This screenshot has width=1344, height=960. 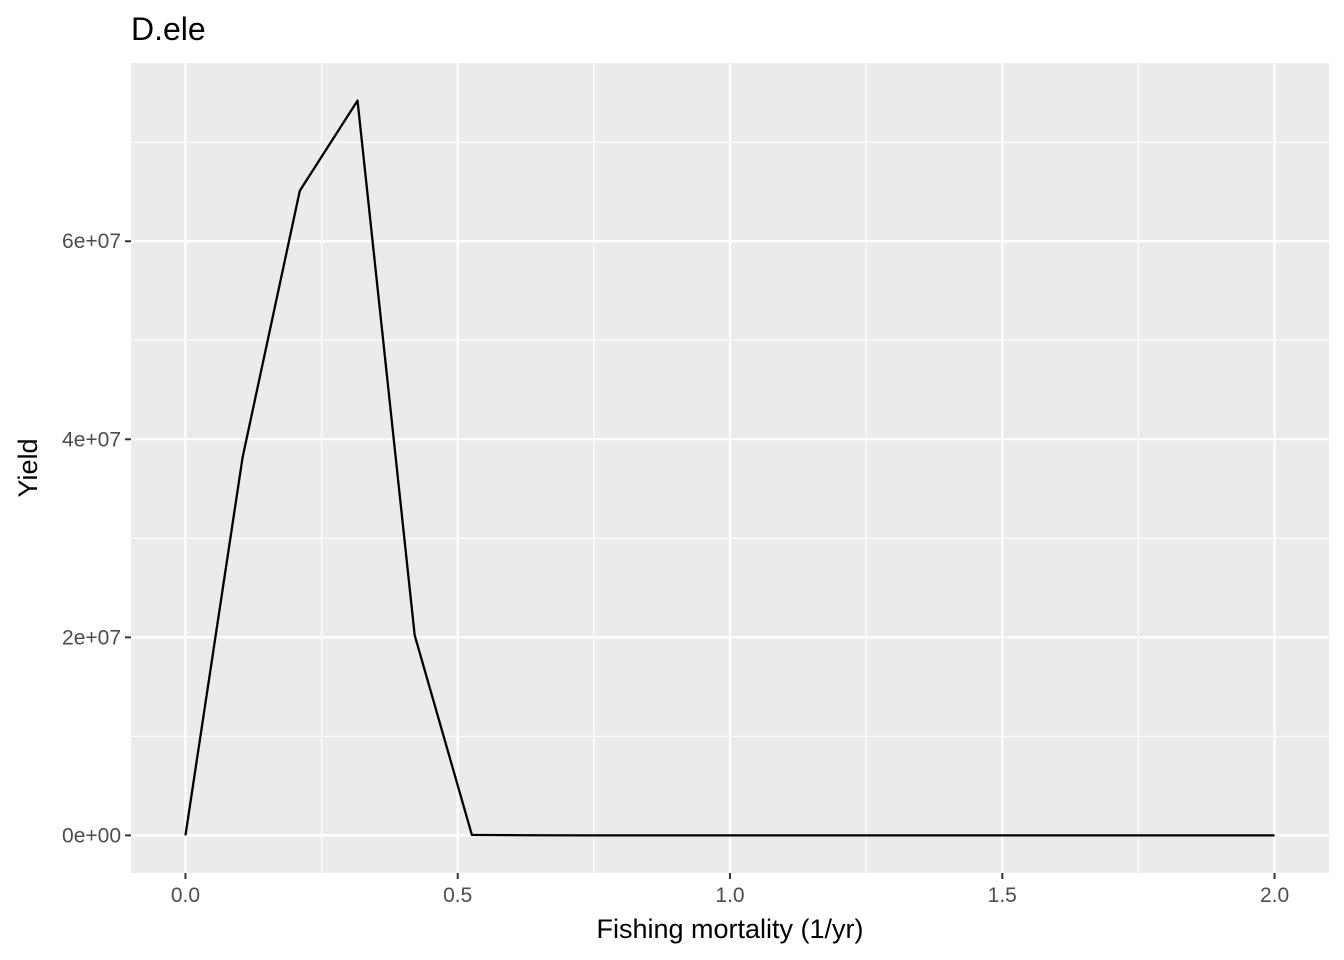 What do you see at coordinates (91, 637) in the screenshot?
I see `y-tick-label-1: 2e+07` at bounding box center [91, 637].